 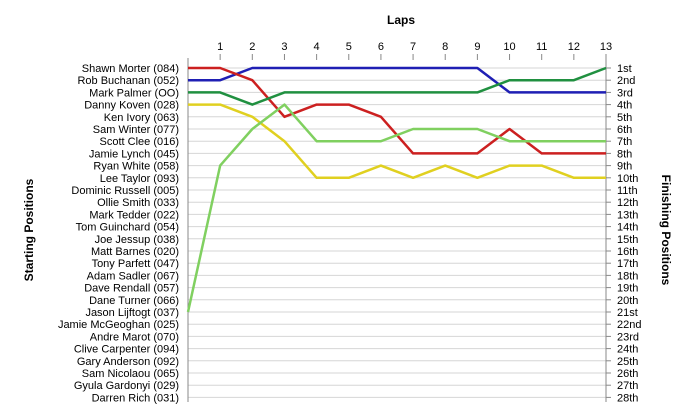 What do you see at coordinates (139, 179) in the screenshot?
I see `driver-label: Lee Taylor (093)` at bounding box center [139, 179].